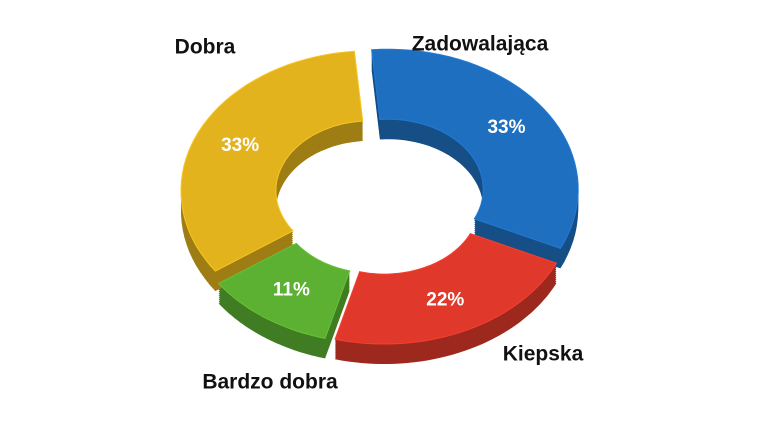  I want to click on category-label: Bardzo dobra, so click(270, 382).